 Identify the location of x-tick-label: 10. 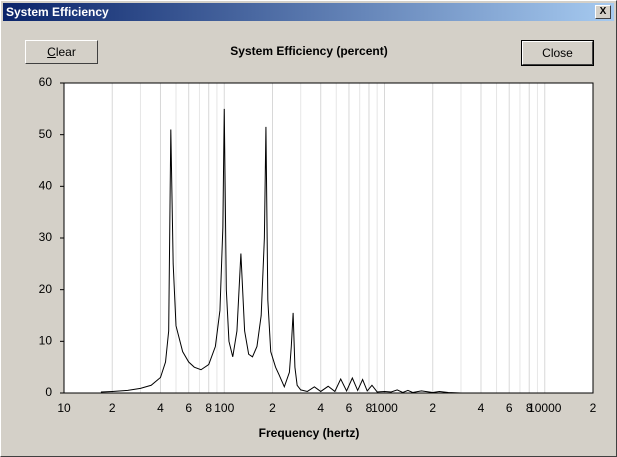
(64, 408).